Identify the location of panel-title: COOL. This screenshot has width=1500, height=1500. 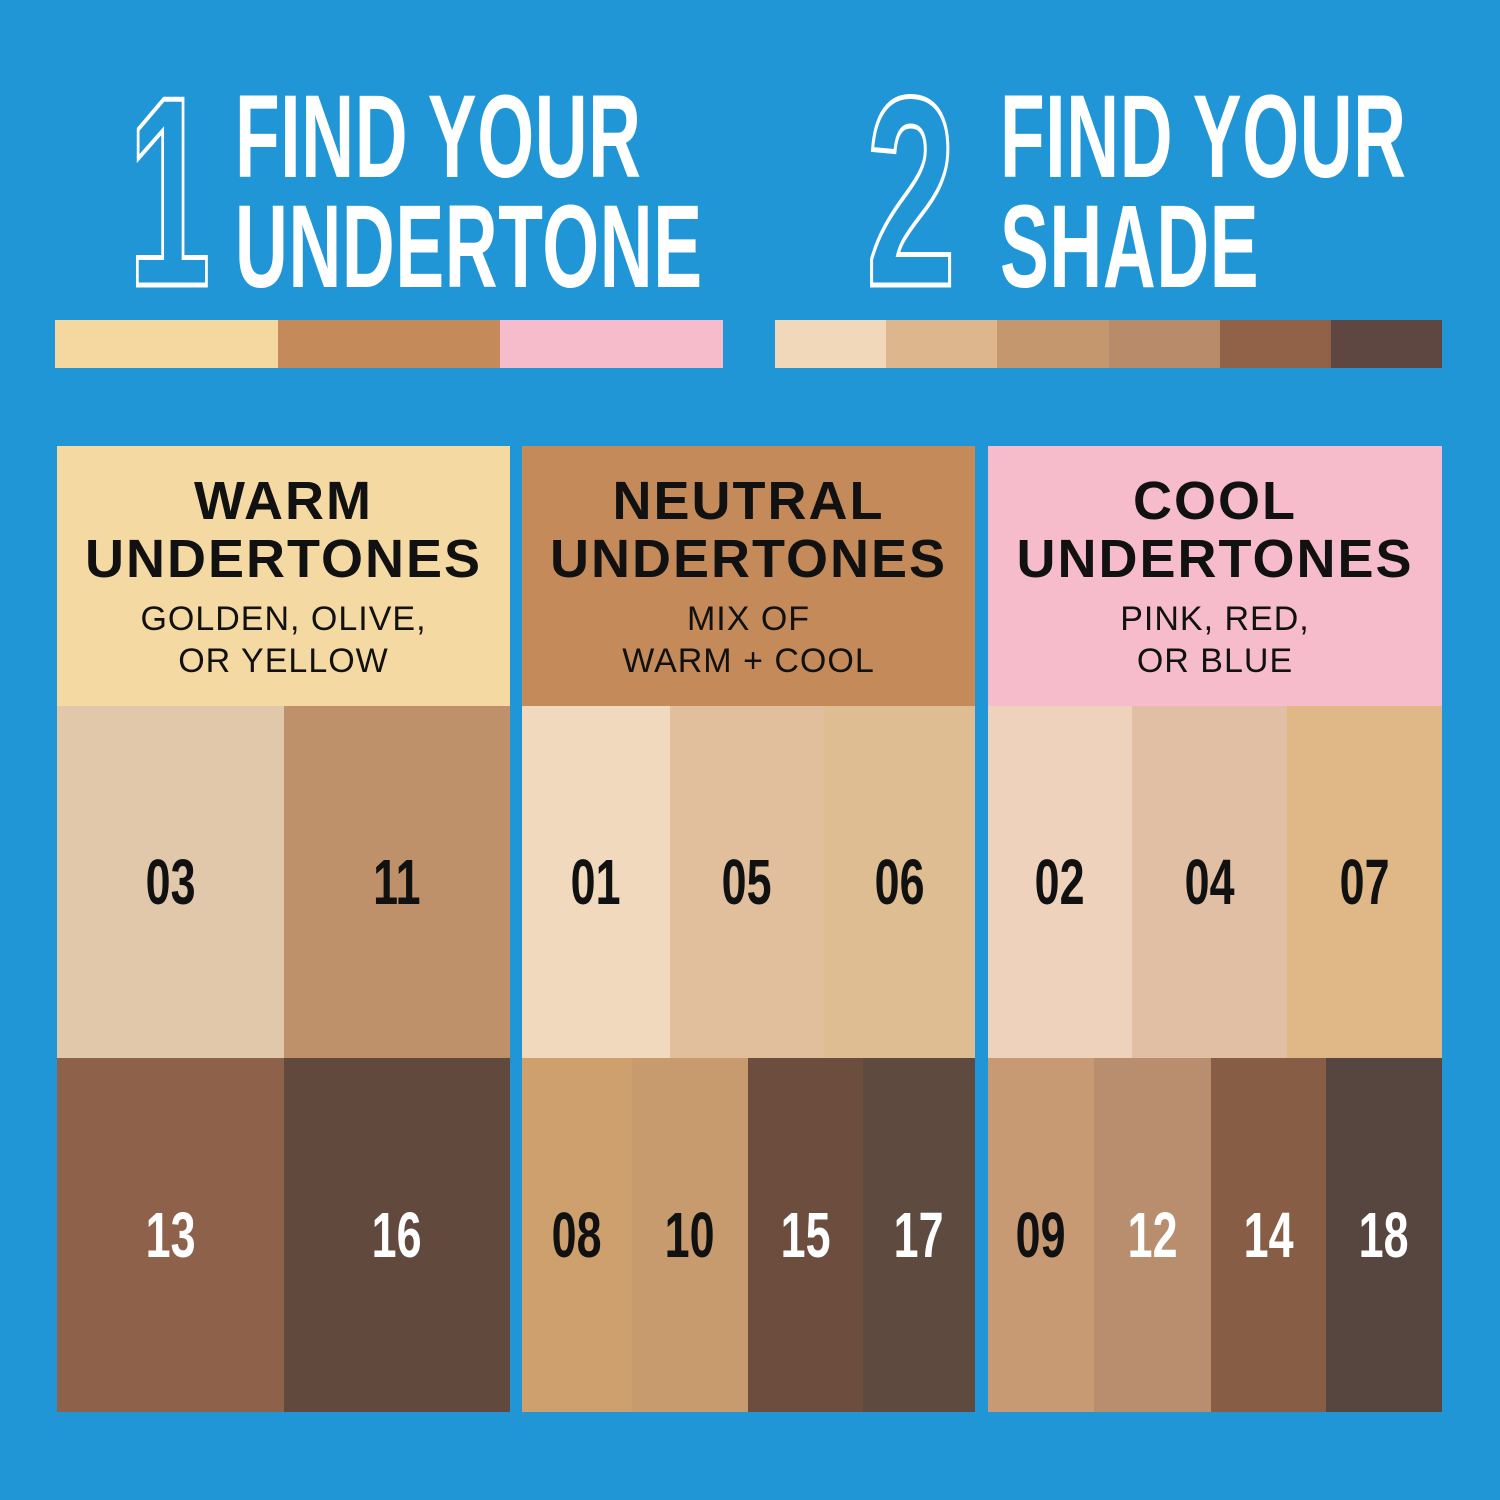
(1215, 501).